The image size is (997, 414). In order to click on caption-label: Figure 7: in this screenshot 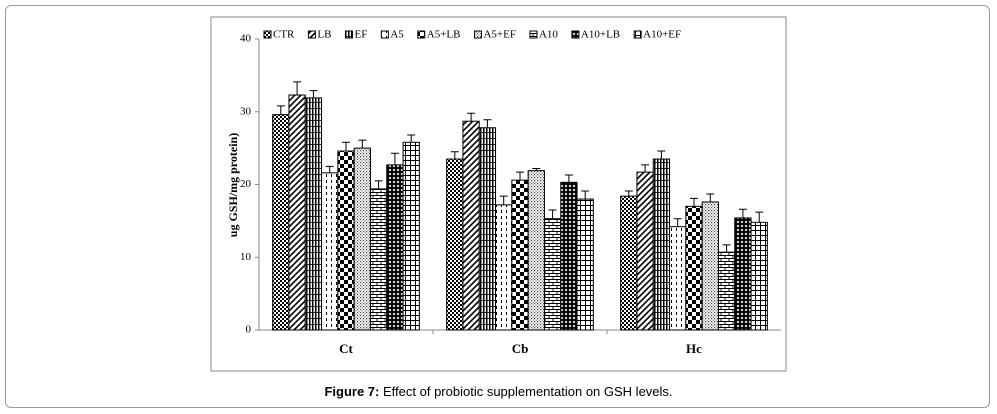, I will do `click(352, 391)`.